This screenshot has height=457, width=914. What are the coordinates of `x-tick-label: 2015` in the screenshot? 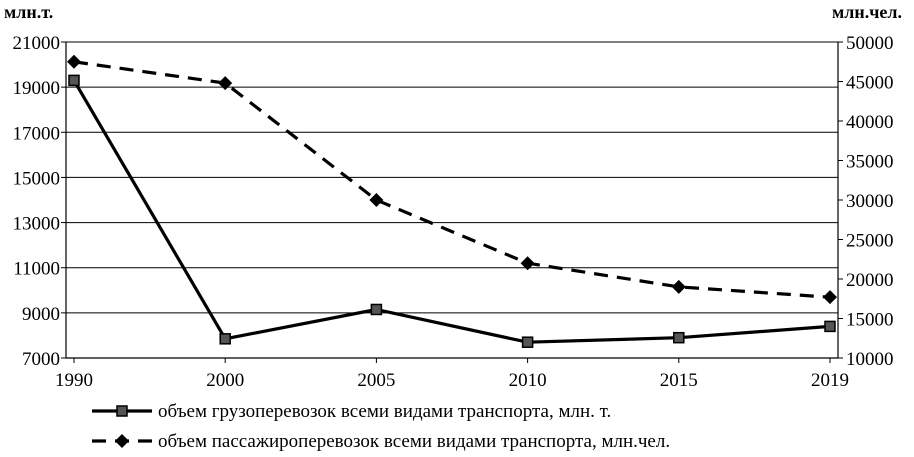 It's located at (679, 380).